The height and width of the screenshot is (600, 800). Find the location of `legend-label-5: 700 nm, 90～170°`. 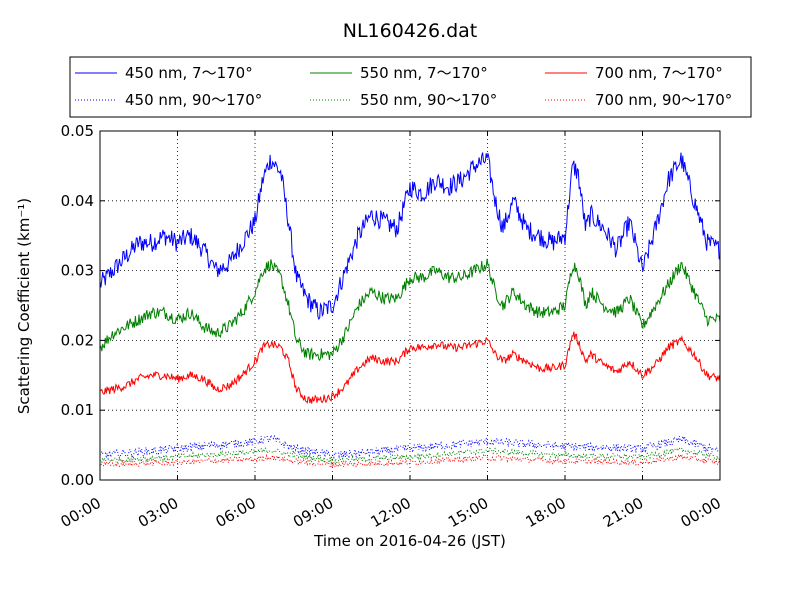

legend-label-5: 700 nm, 90～170° is located at coordinates (663, 100).